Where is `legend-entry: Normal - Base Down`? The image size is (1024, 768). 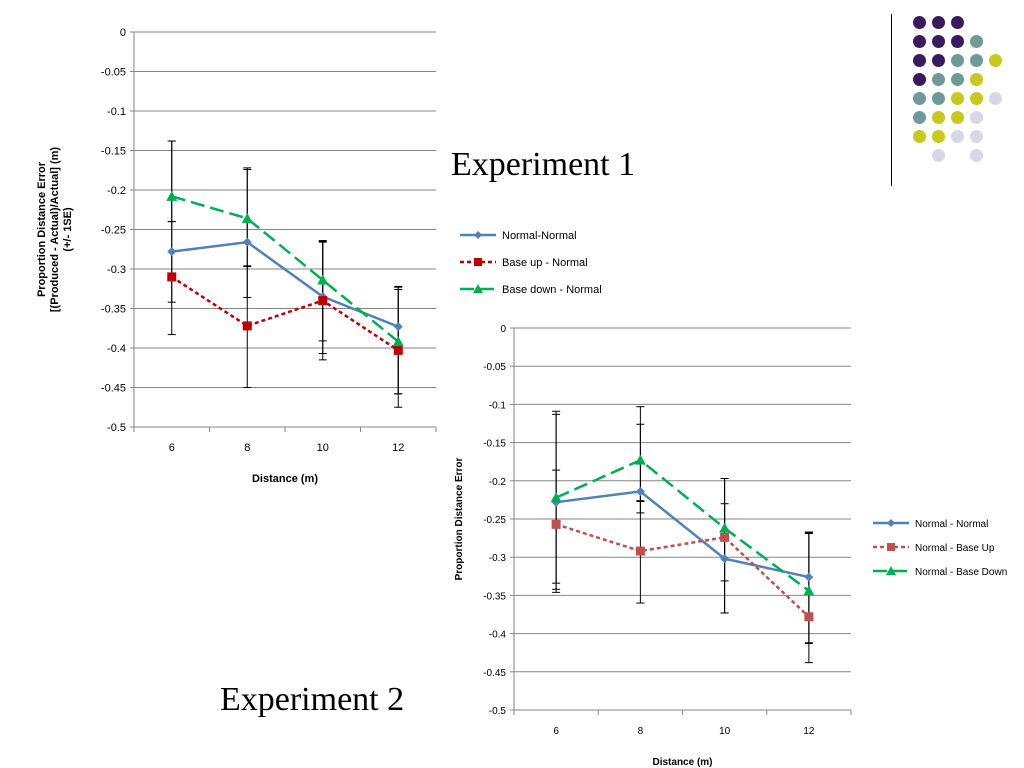 legend-entry: Normal - Base Down is located at coordinates (961, 572).